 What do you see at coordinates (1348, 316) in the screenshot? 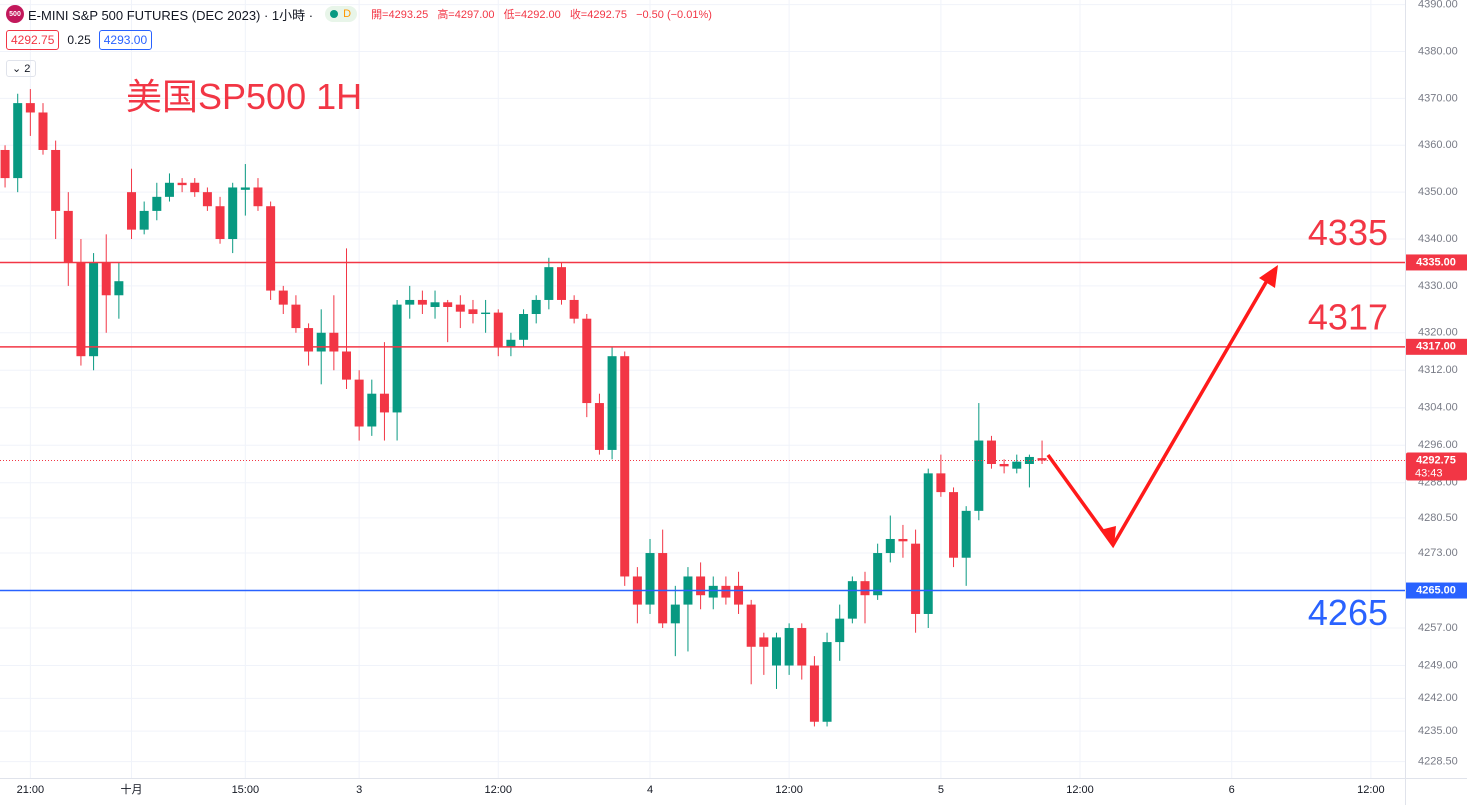
I see `level-annotation: 4317` at bounding box center [1348, 316].